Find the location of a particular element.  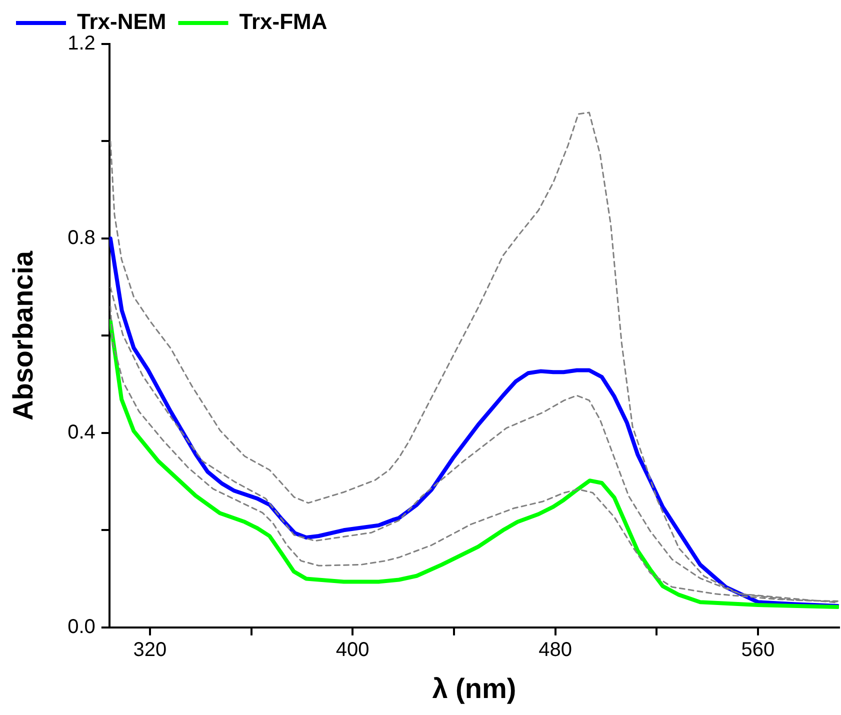

x-axis-title: λ (nm) is located at coordinates (474, 688).